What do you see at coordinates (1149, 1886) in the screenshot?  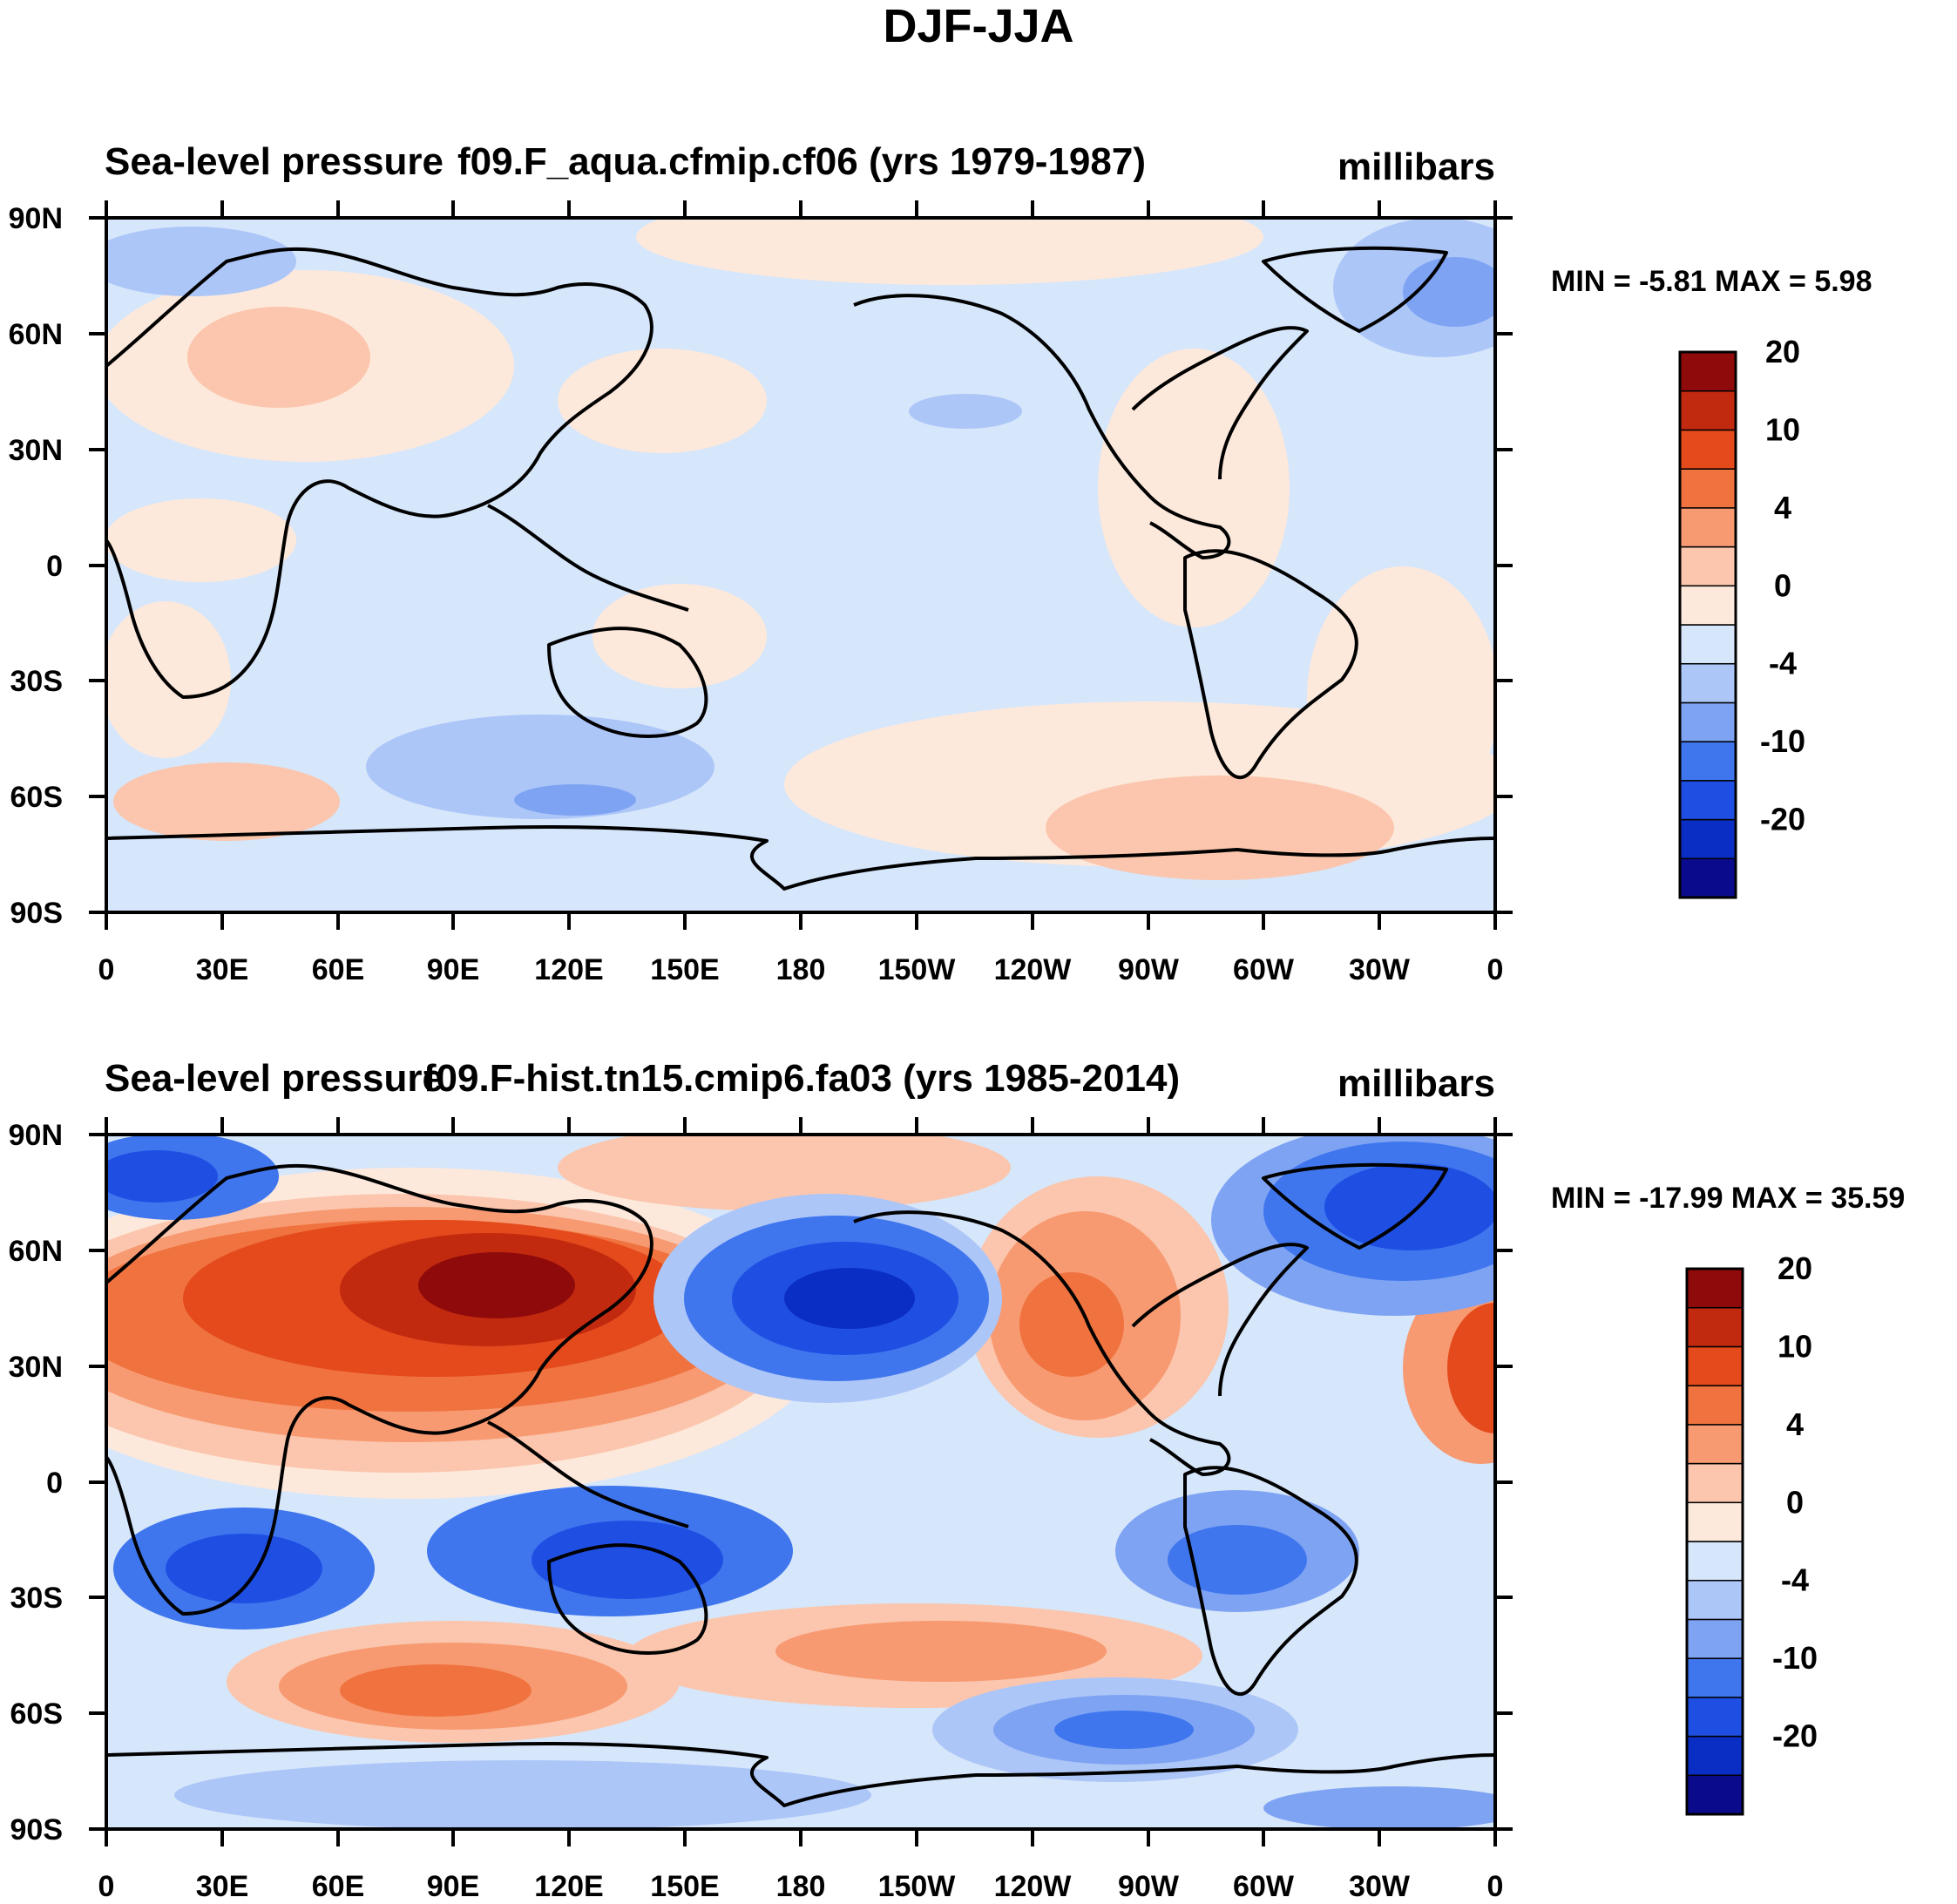 I see `lon-label: 90W` at bounding box center [1149, 1886].